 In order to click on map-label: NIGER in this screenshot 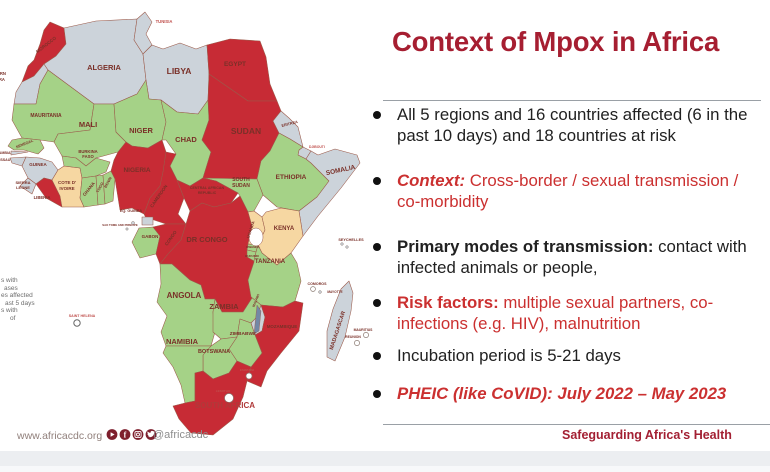, I will do `click(141, 130)`.